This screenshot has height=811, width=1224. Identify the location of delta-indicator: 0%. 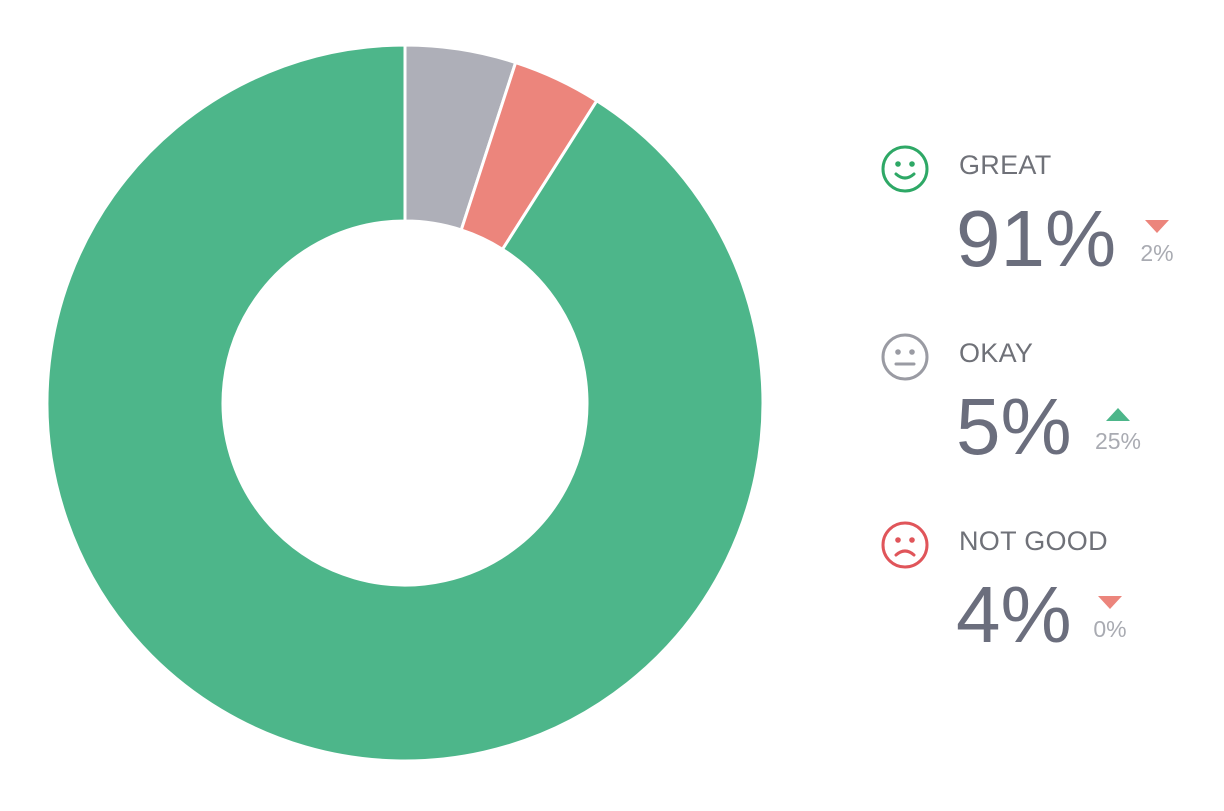
(1110, 619).